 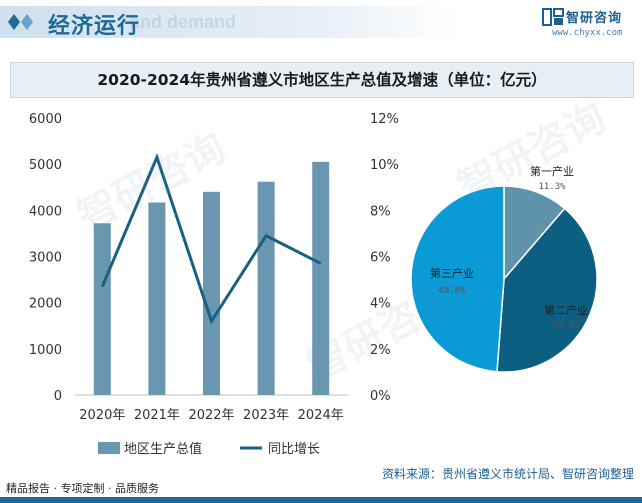 I want to click on x-axis-tick-label: 2020年, so click(x=102, y=415).